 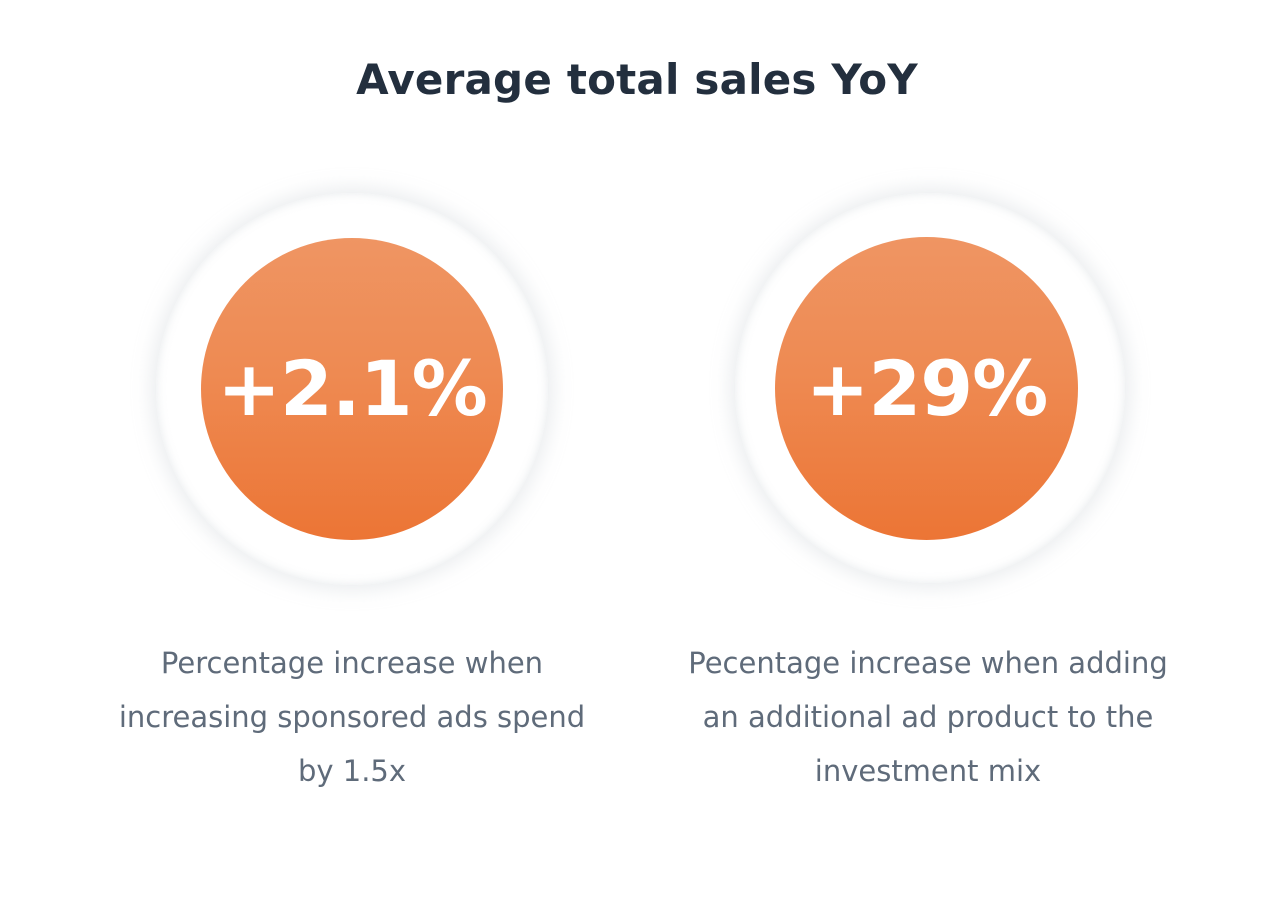 I want to click on page-title: Average total sales YoY, so click(x=637, y=79).